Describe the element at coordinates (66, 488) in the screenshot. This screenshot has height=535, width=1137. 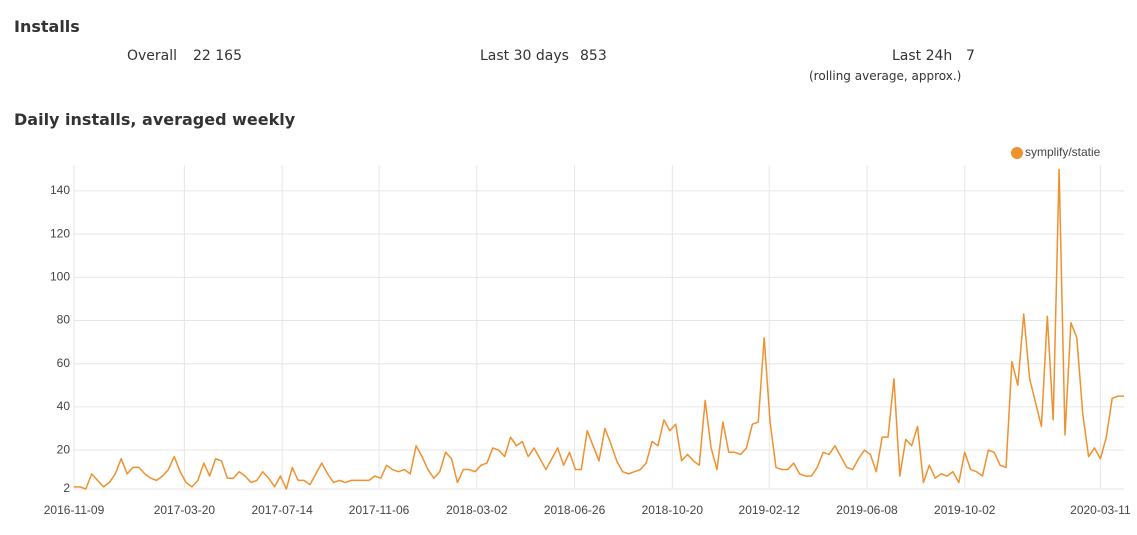
I see `y-tick-label: 2` at that location.